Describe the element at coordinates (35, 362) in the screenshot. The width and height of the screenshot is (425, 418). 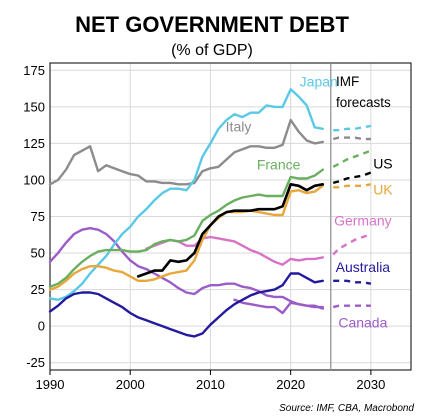
I see `y-tick-label: -25` at that location.